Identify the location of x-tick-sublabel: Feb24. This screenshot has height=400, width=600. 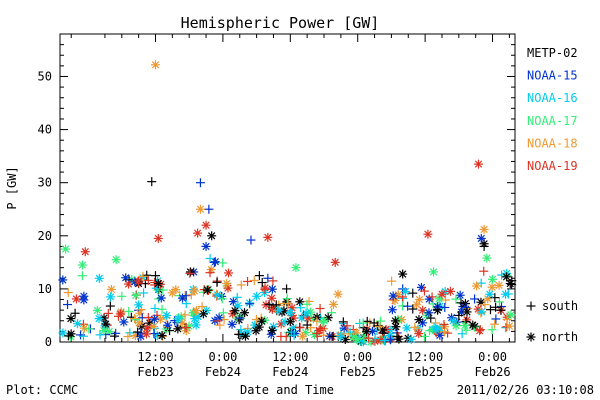
(223, 372).